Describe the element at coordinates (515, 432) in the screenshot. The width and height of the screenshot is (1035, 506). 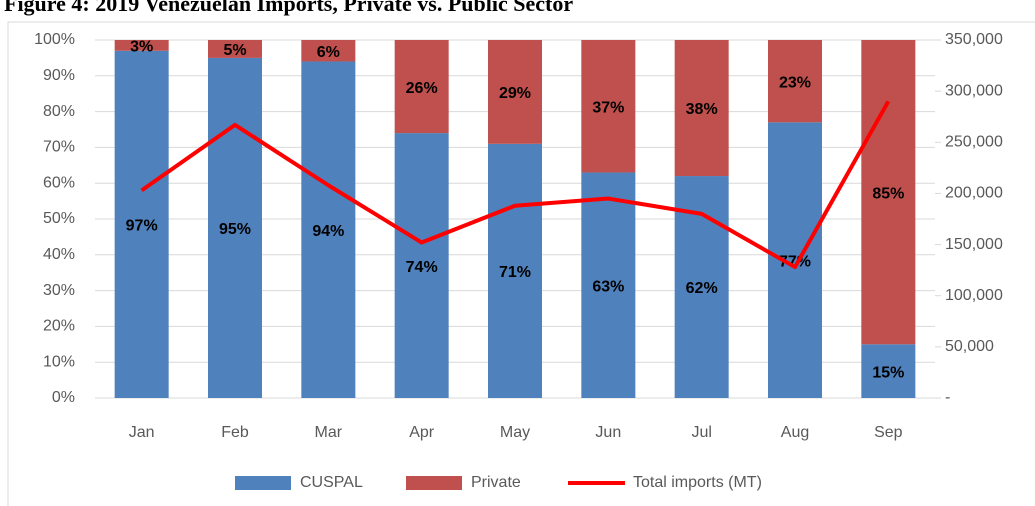
I see `x-tick-label: May` at that location.